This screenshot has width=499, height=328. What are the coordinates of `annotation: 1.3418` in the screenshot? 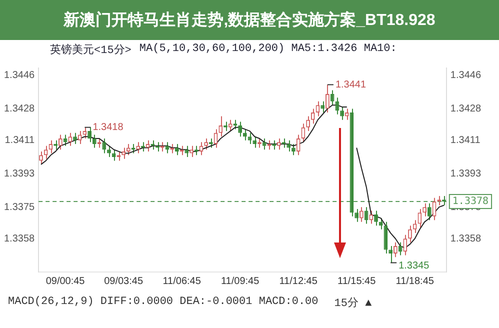 It's located at (108, 128).